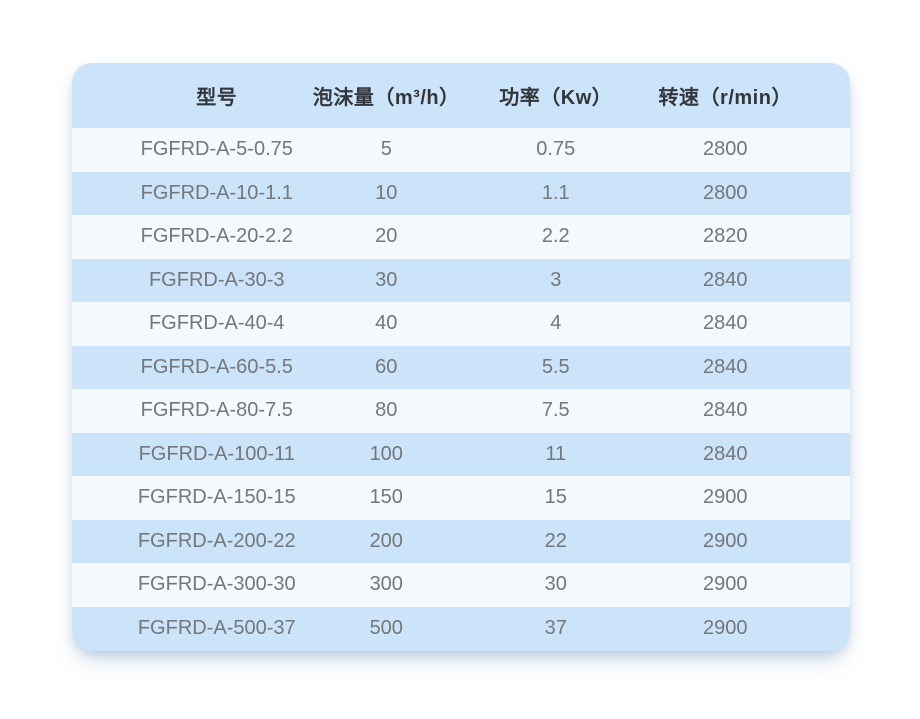  What do you see at coordinates (216, 497) in the screenshot?
I see `model-cell: FGFRD-A-150-15` at bounding box center [216, 497].